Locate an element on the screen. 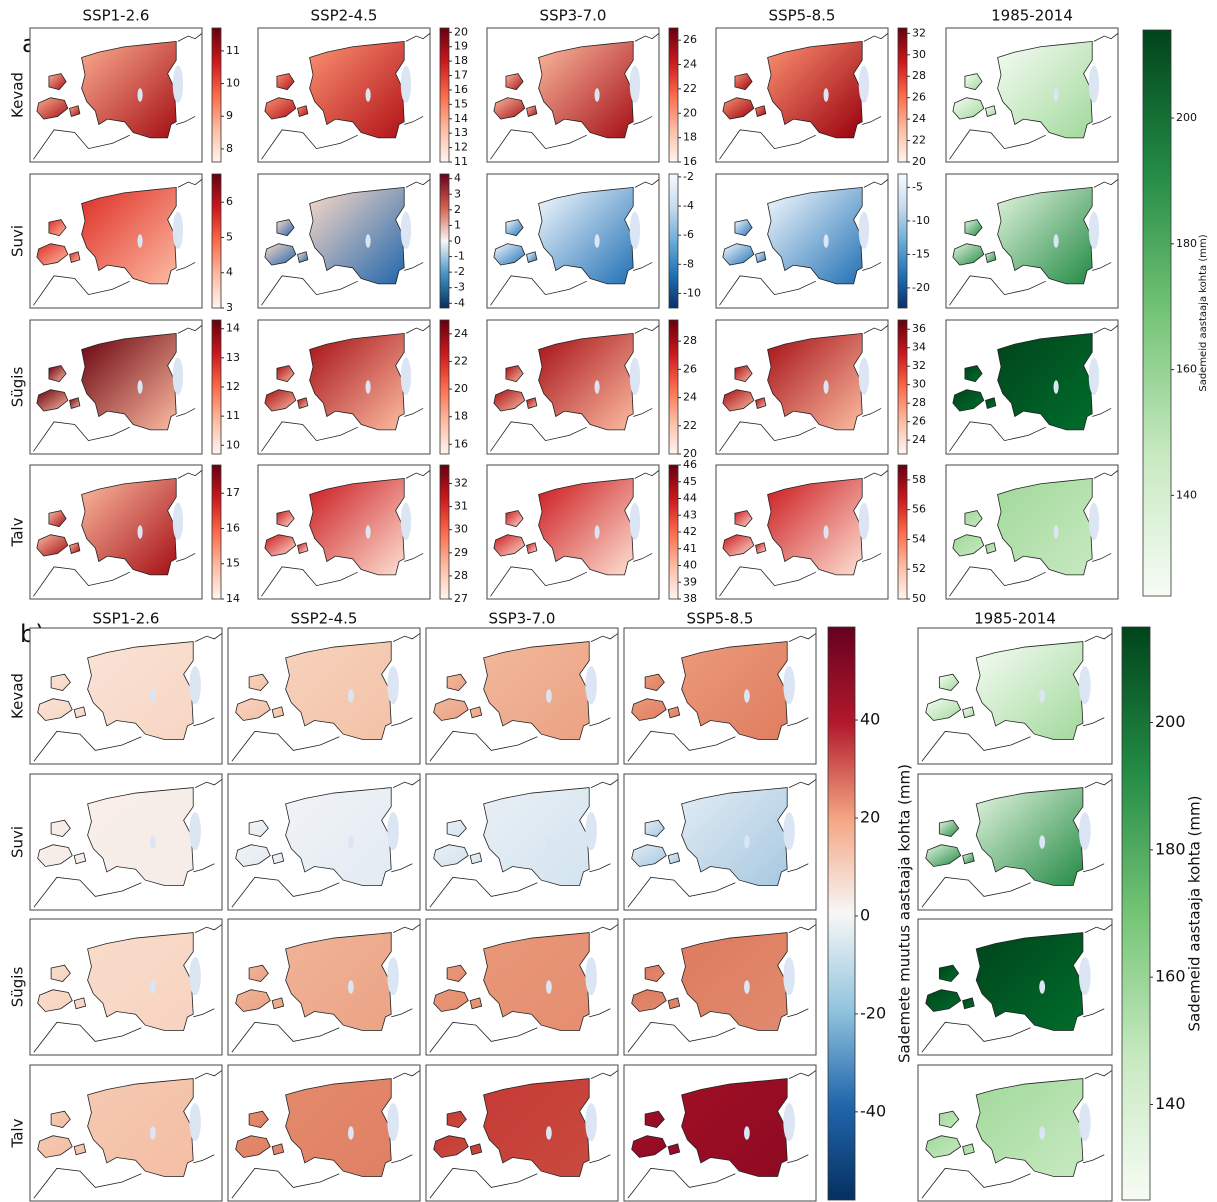 This screenshot has height=1202, width=1217. colorbar-tick-label: 58 is located at coordinates (919, 479).